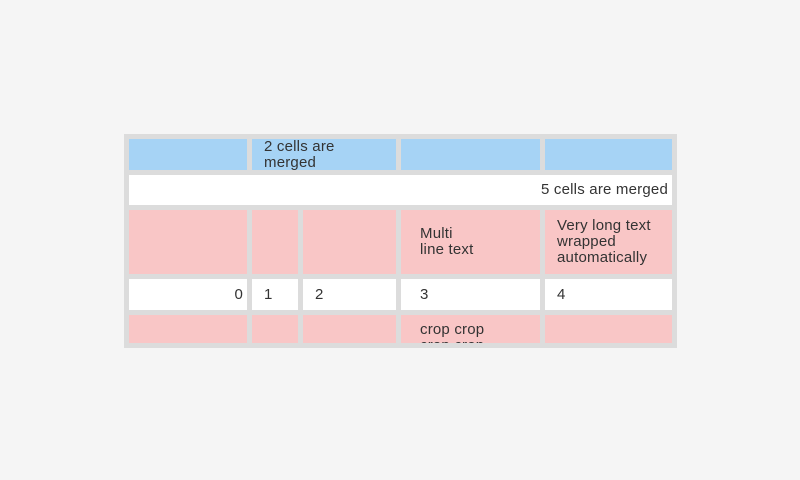 Image resolution: width=800 pixels, height=480 pixels. I want to click on cropped-label: crop crop crop crop, so click(452, 332).